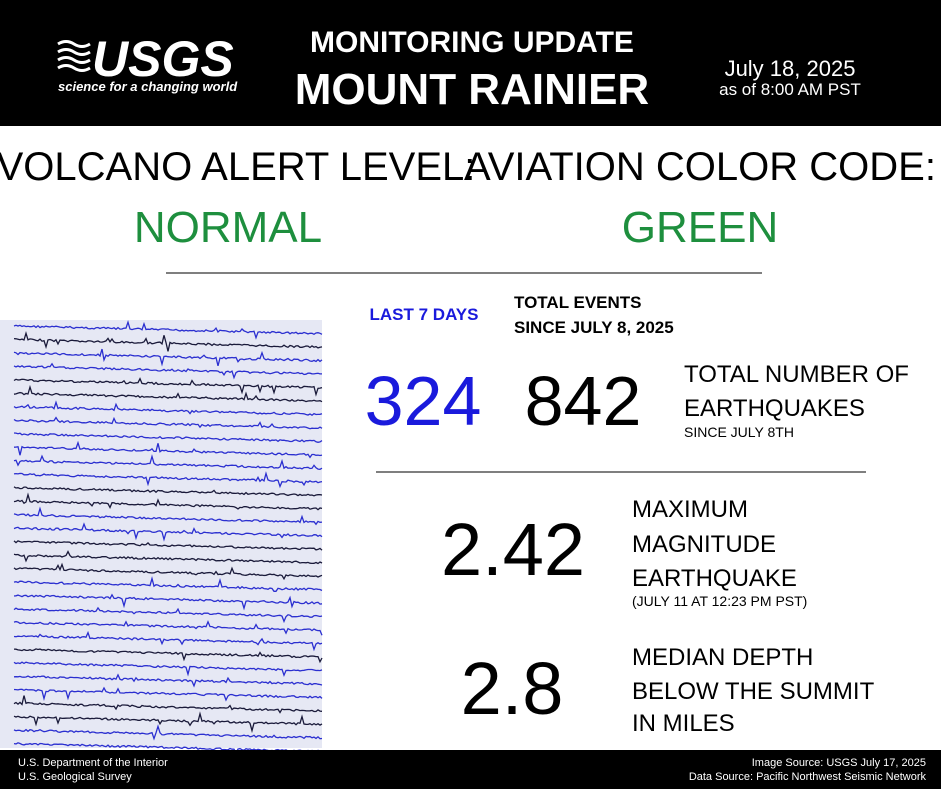 The width and height of the screenshot is (941, 789). I want to click on footer-left: U.S. Geological Survey, so click(75, 777).